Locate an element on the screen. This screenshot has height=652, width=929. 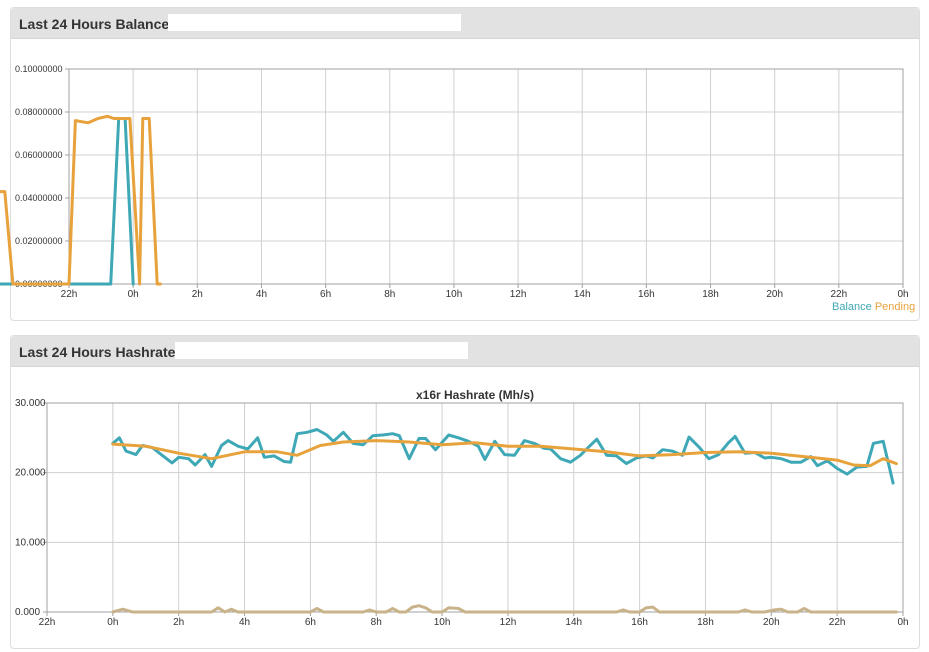
balance-legend: Balance Pending is located at coordinates (878, 307).